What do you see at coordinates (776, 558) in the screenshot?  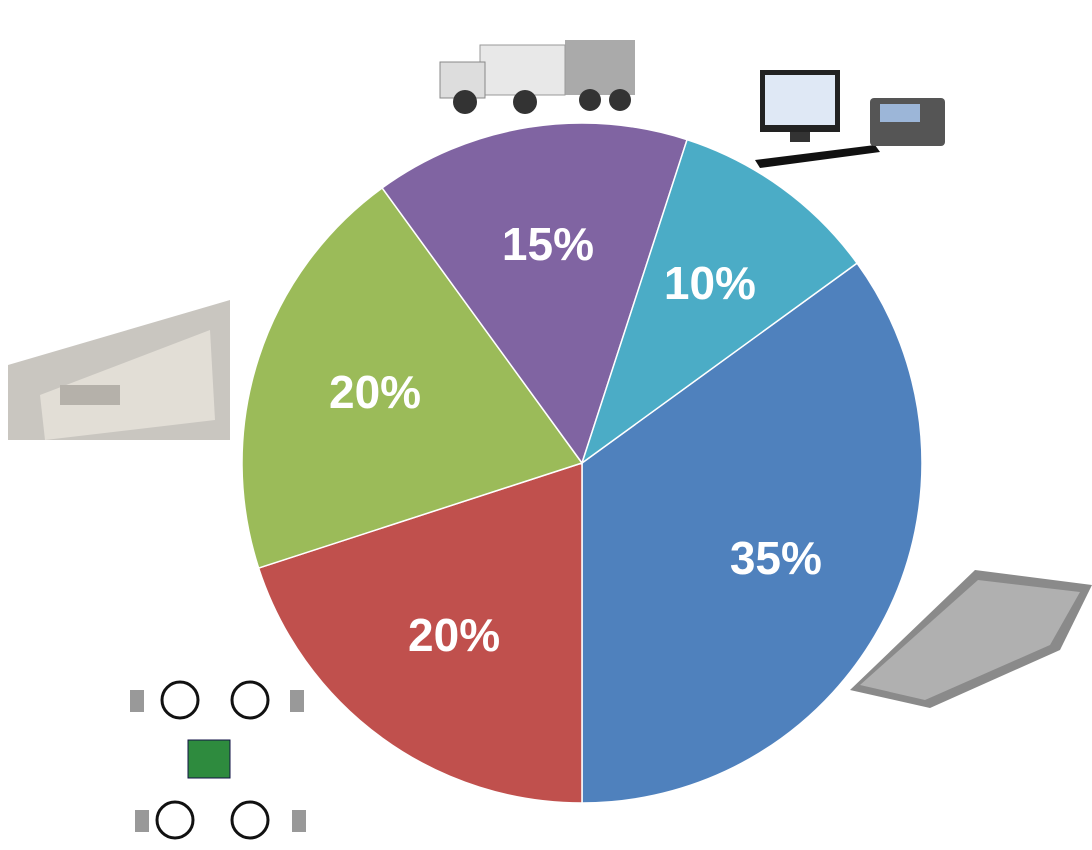 I see `slice-label: 35%` at bounding box center [776, 558].